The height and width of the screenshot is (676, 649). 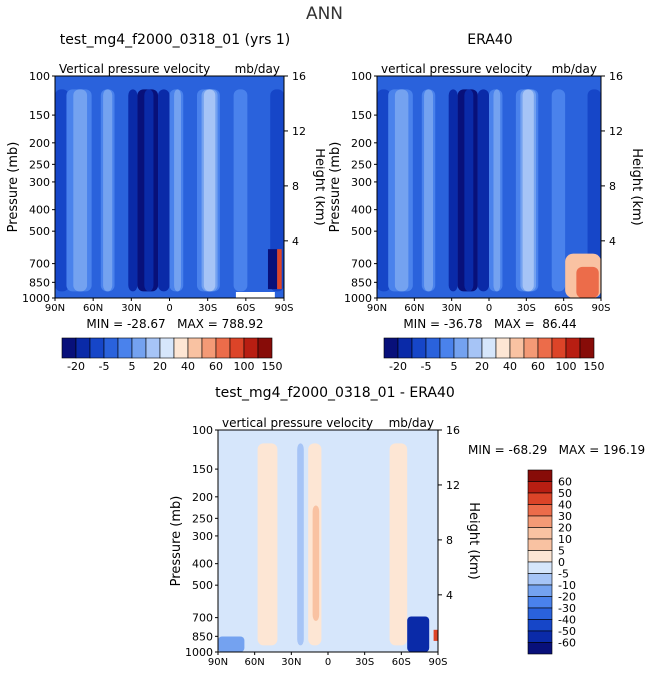 I want to click on field-area, so click(x=489, y=187).